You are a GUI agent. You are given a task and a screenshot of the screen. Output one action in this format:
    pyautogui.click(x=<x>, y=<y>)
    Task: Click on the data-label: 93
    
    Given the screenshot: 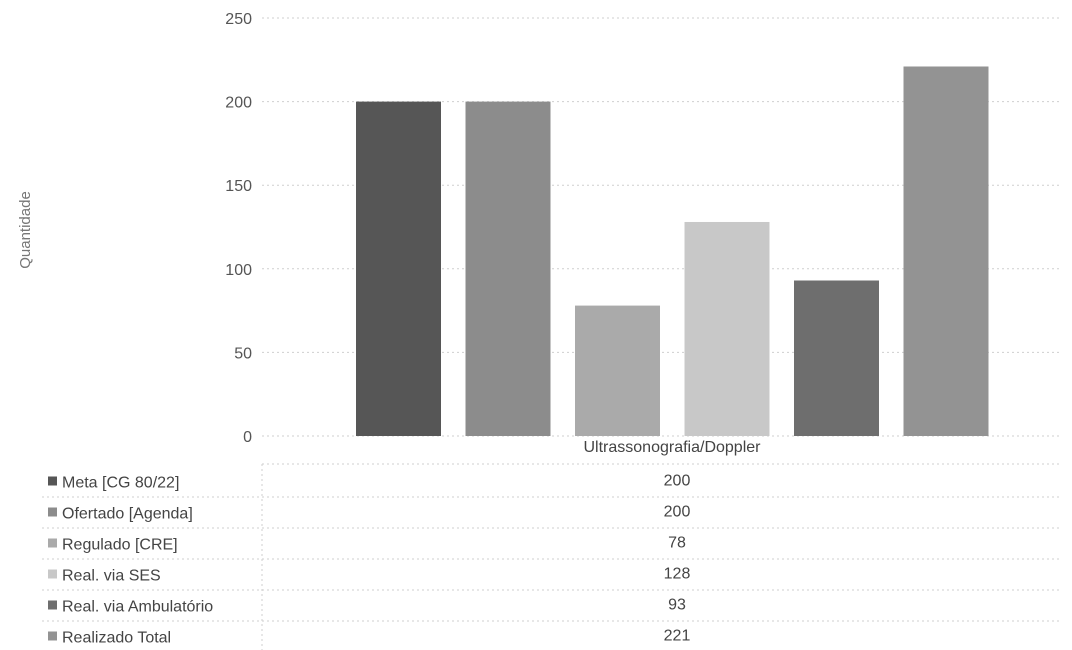 What is the action you would take?
    pyautogui.click(x=677, y=605)
    